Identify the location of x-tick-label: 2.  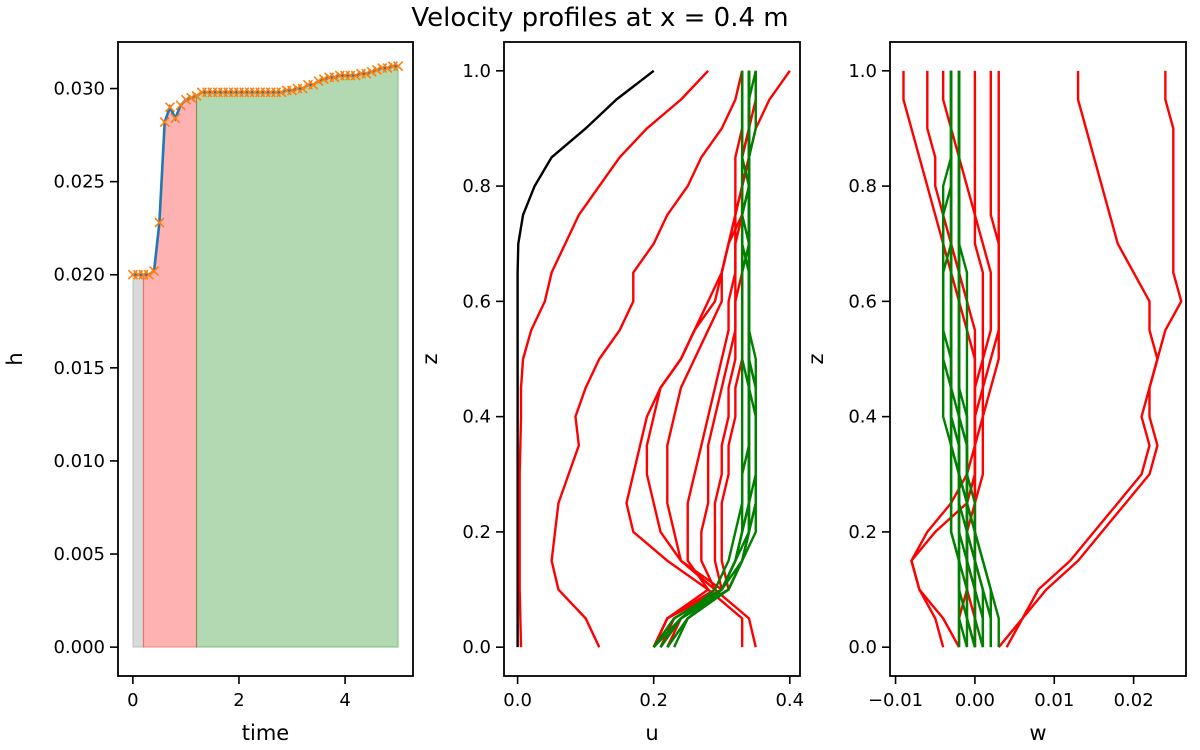
(238, 700).